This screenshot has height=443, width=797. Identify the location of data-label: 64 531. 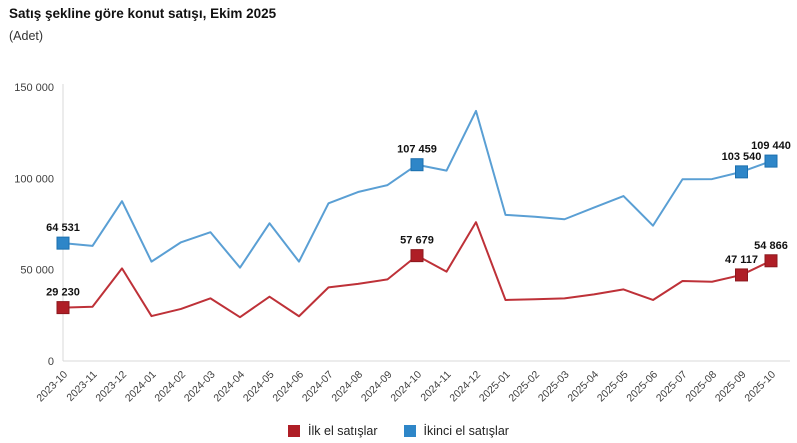
(63, 228).